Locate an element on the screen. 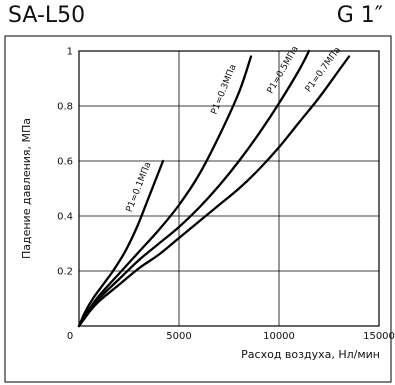 The height and width of the screenshot is (385, 395). model-title: SA-L50 is located at coordinates (47, 15).